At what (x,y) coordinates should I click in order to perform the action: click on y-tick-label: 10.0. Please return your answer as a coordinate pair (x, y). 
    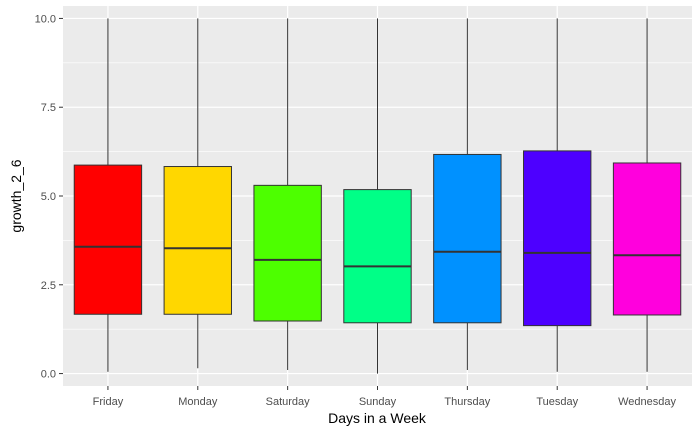
    Looking at the image, I should click on (45, 19).